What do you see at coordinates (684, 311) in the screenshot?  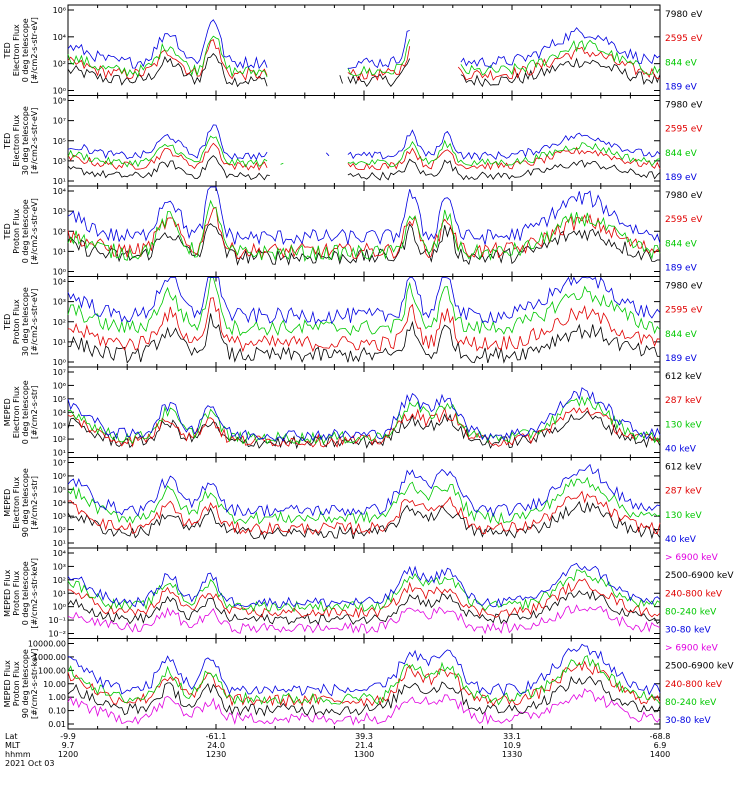 I see `legend-entry: 2595 eV` at bounding box center [684, 311].